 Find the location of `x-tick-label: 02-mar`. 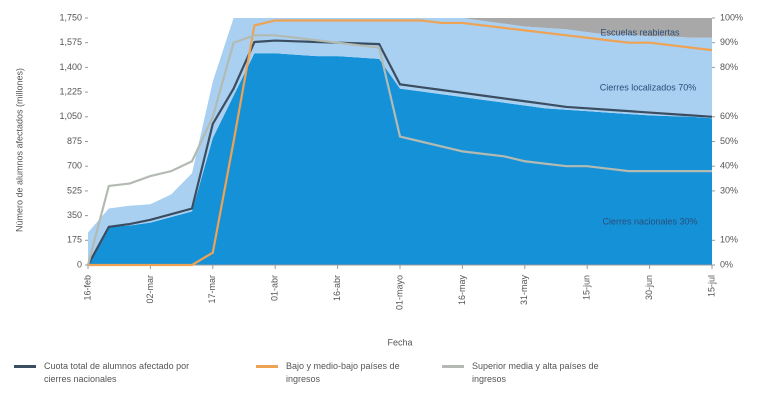

x-tick-label: 02-mar is located at coordinates (150, 289).